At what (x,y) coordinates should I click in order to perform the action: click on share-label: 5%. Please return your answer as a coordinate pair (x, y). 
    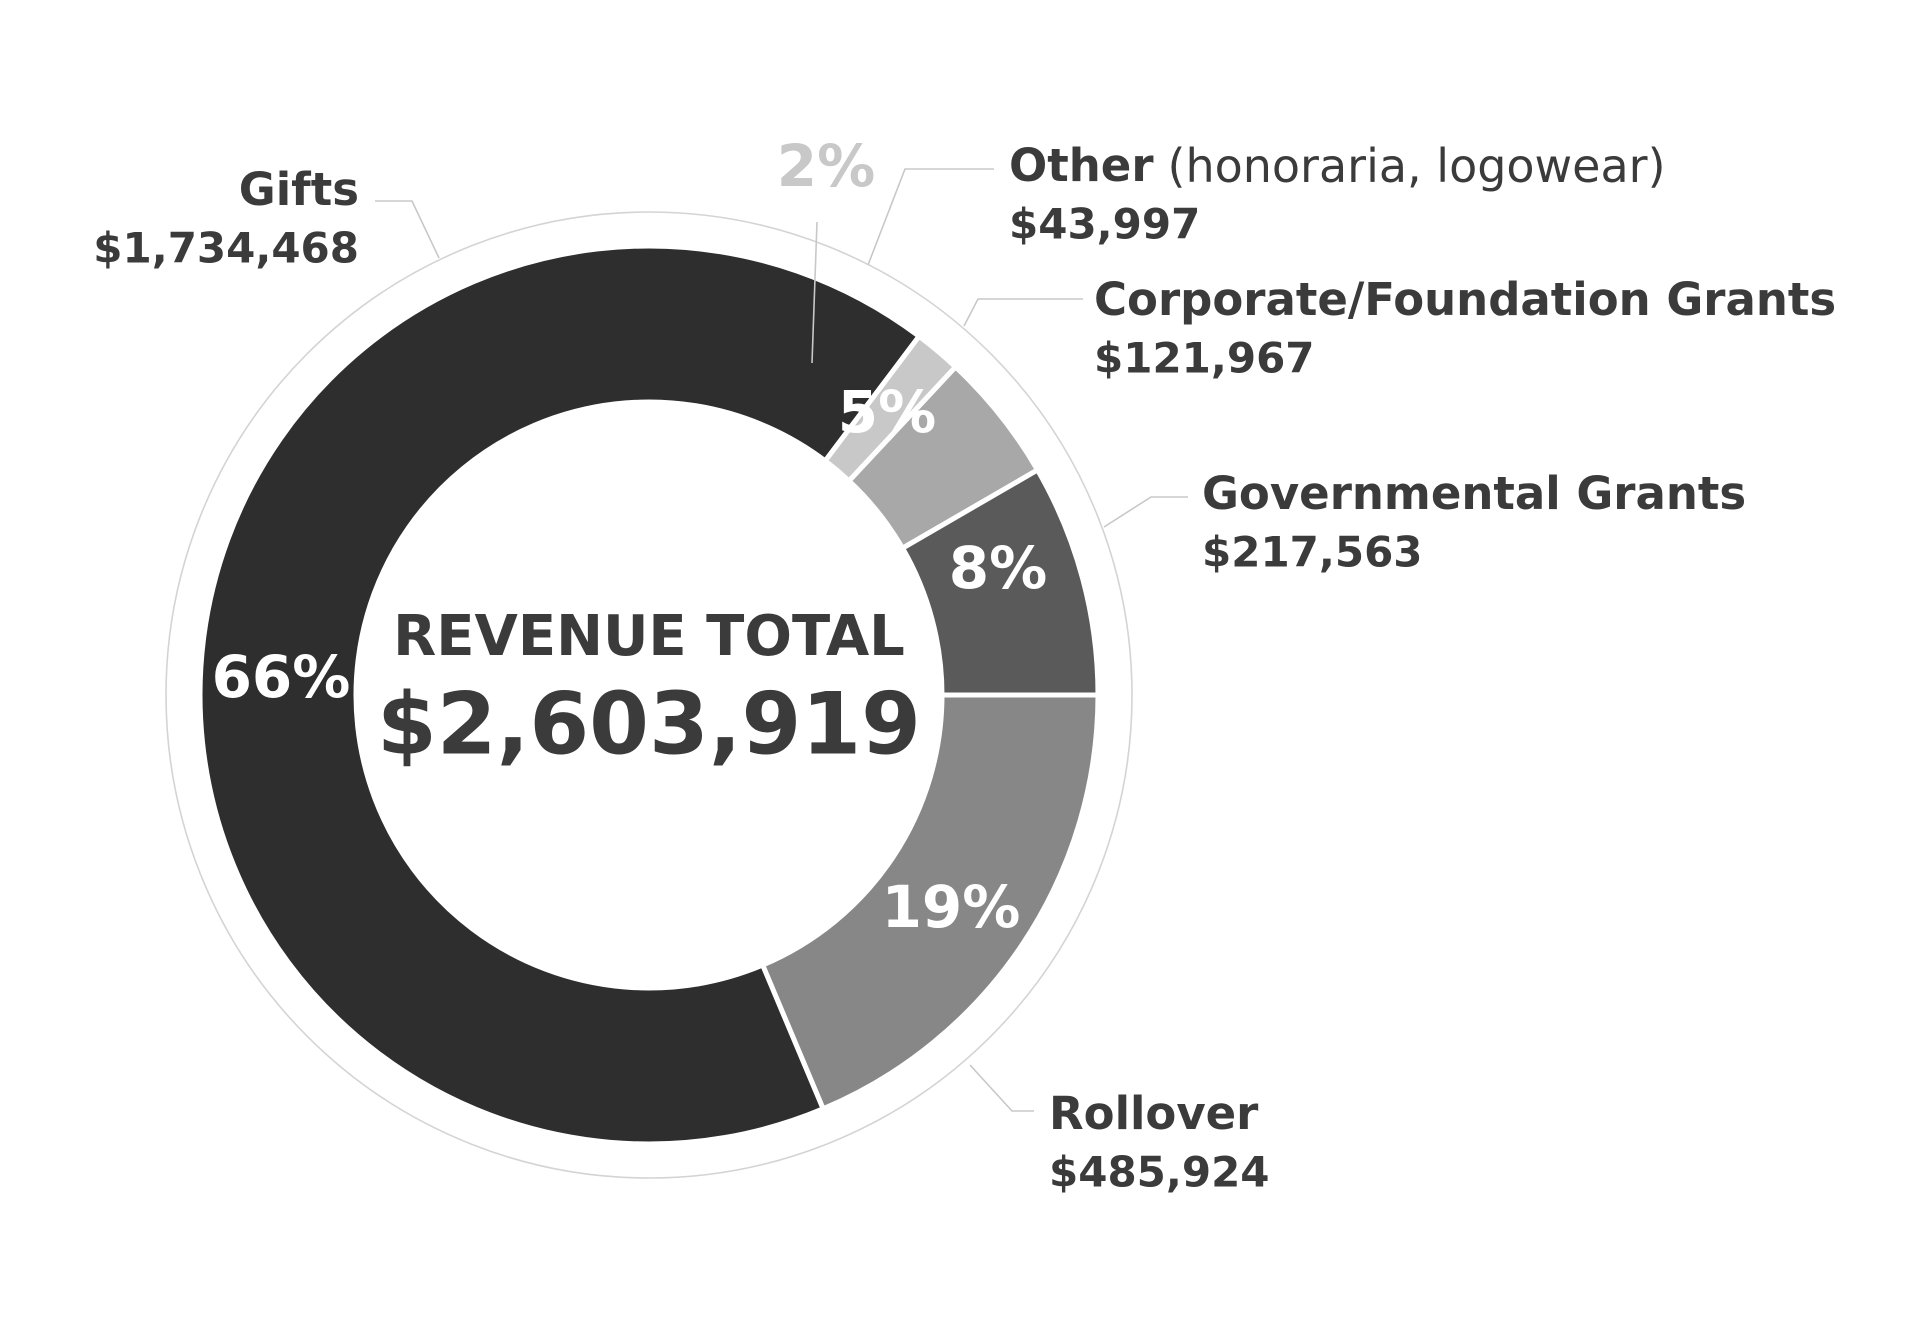
    Looking at the image, I should click on (887, 412).